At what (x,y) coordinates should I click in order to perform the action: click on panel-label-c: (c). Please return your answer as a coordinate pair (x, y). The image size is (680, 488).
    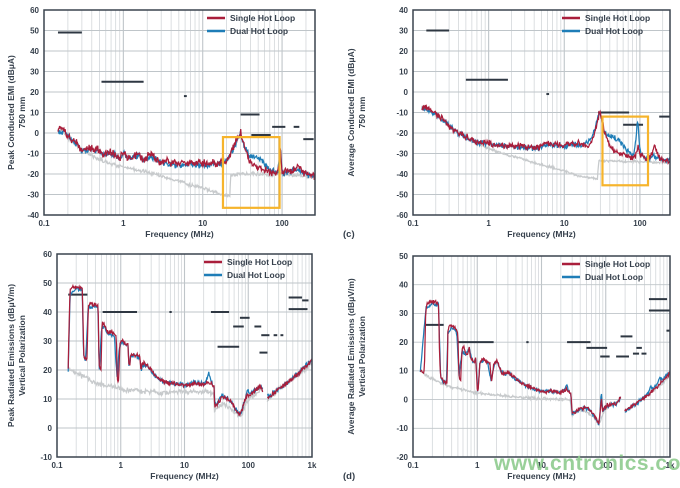
    Looking at the image, I should click on (349, 234).